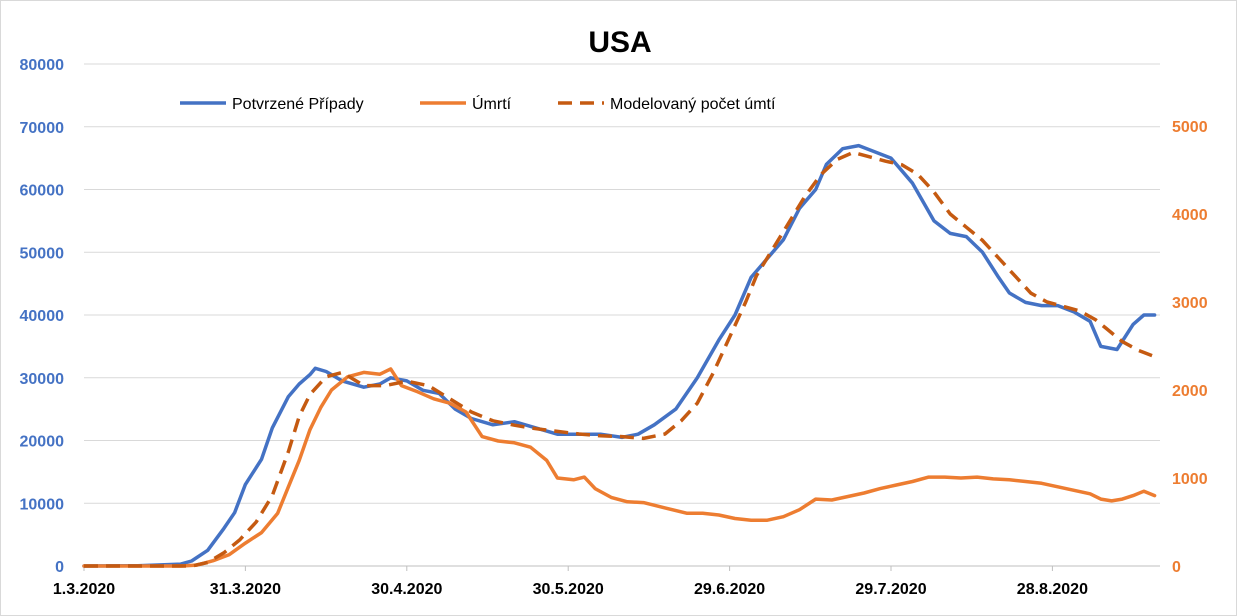 The height and width of the screenshot is (616, 1237). Describe the element at coordinates (693, 104) in the screenshot. I see `legend-label: Modelovaný počet úmtí` at that location.